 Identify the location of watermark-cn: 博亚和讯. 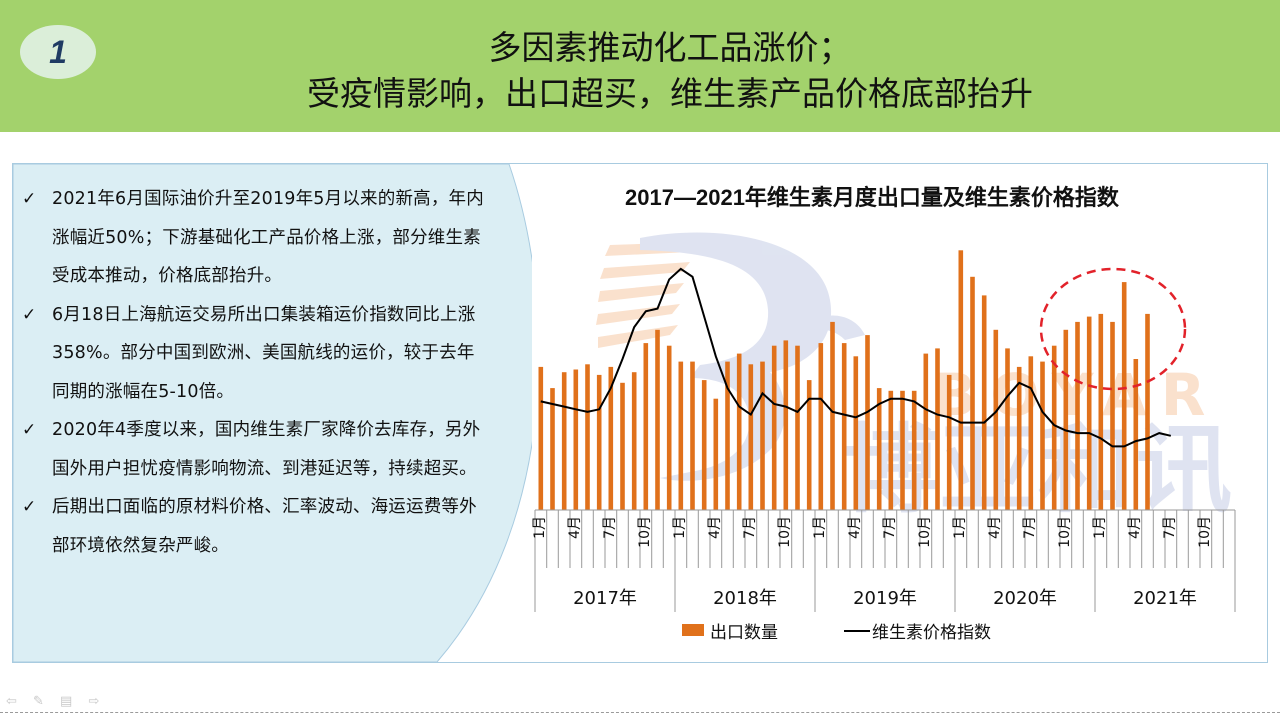
(1038, 470).